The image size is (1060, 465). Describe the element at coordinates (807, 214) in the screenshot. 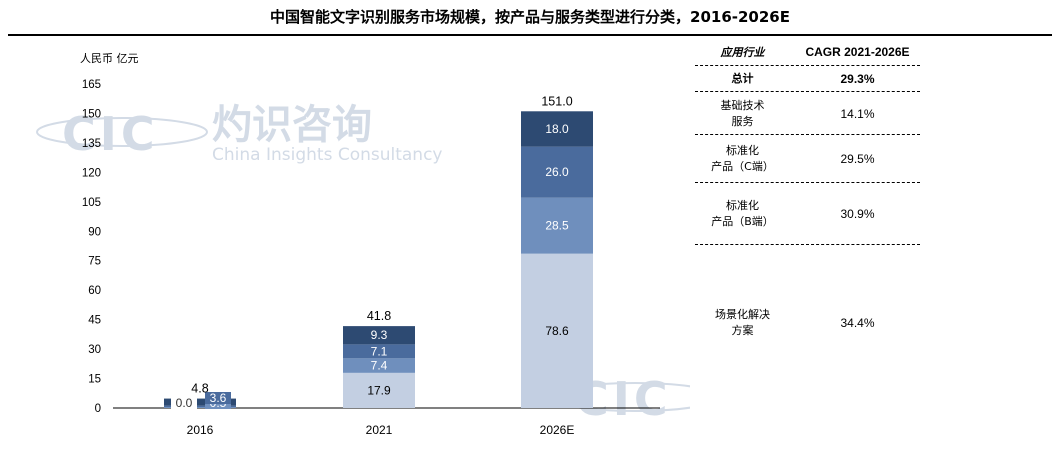

I see `table-row: 标准化 产品（B端） 30.9%` at that location.